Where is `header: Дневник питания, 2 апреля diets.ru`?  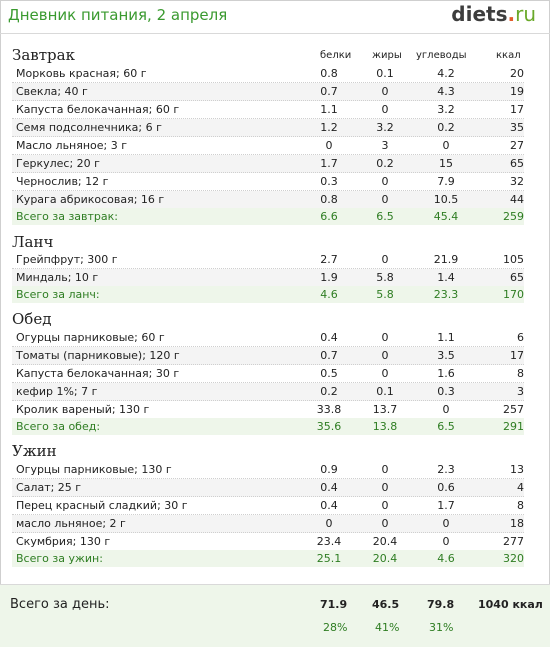 header: Дневник питания, 2 апреля diets.ru is located at coordinates (275, 16).